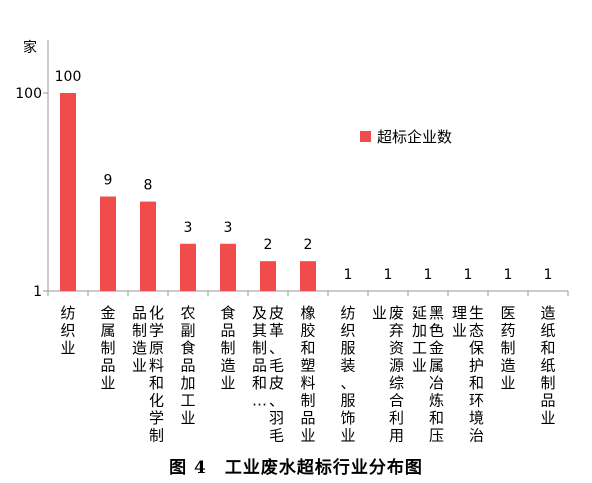 This screenshot has width=592, height=483. I want to click on legend-swatch, so click(365, 136).